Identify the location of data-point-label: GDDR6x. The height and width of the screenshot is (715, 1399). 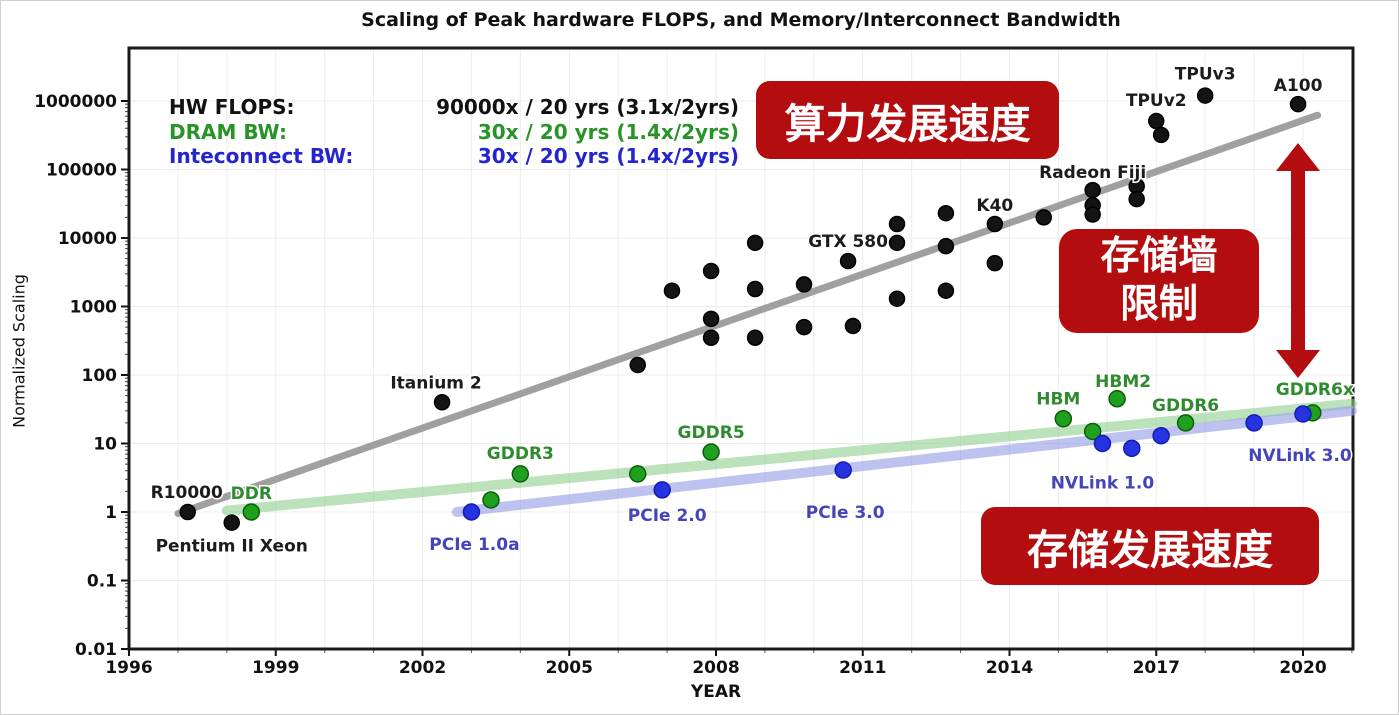
(1315, 390).